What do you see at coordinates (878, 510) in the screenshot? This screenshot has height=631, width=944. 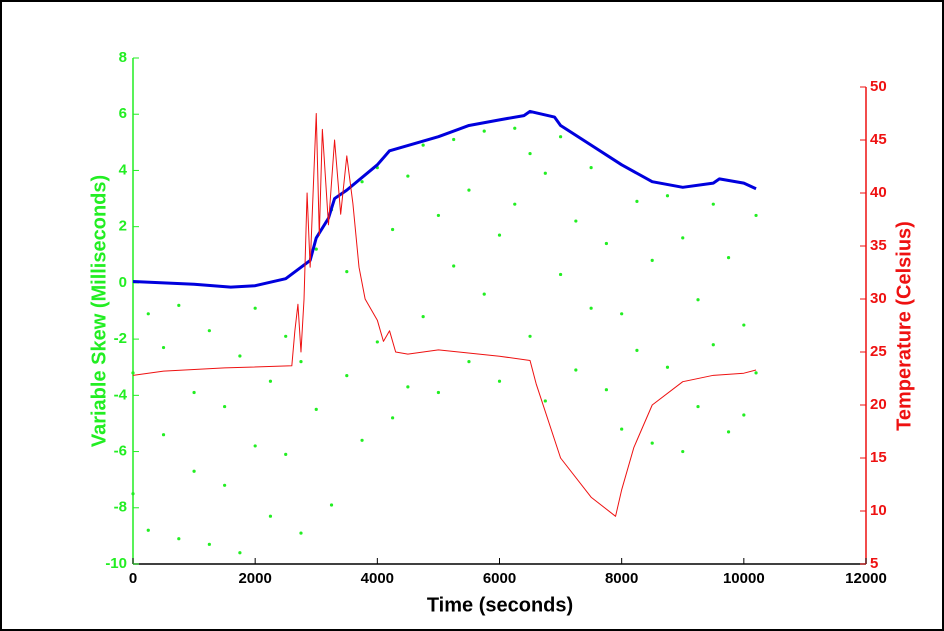 I see `y2-tick-label: 10` at bounding box center [878, 510].